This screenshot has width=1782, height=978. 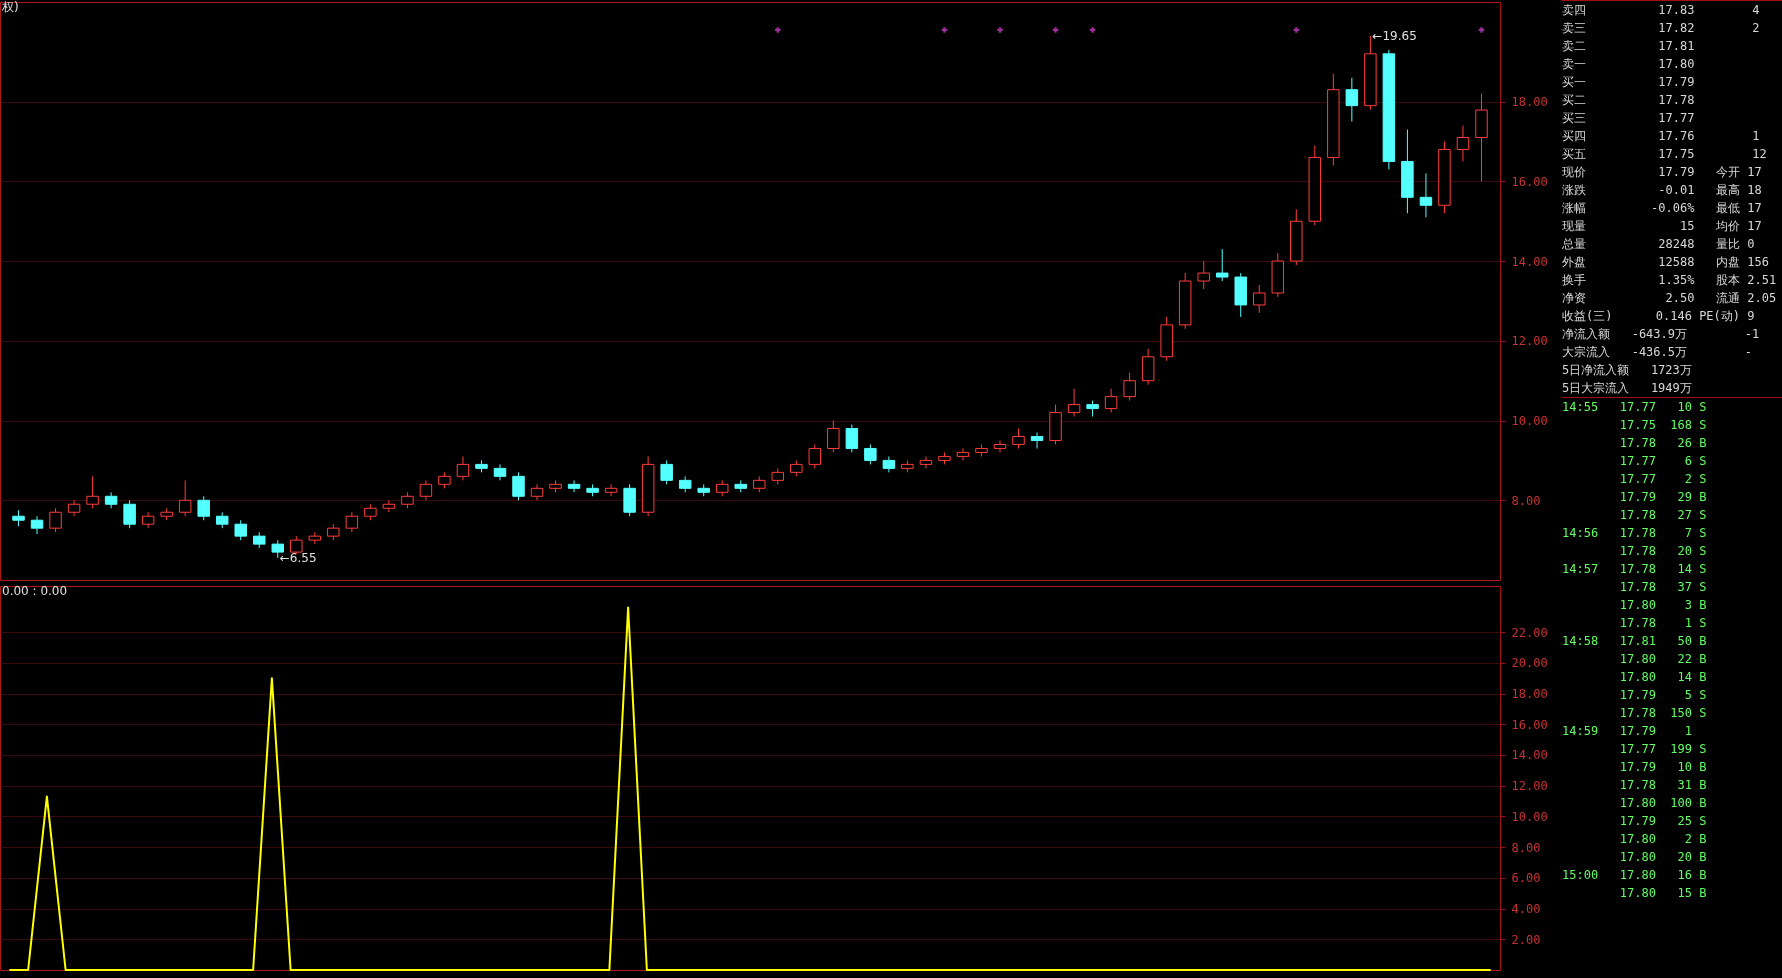 What do you see at coordinates (1663, 425) in the screenshot?
I see `text: 17.75 168 S` at bounding box center [1663, 425].